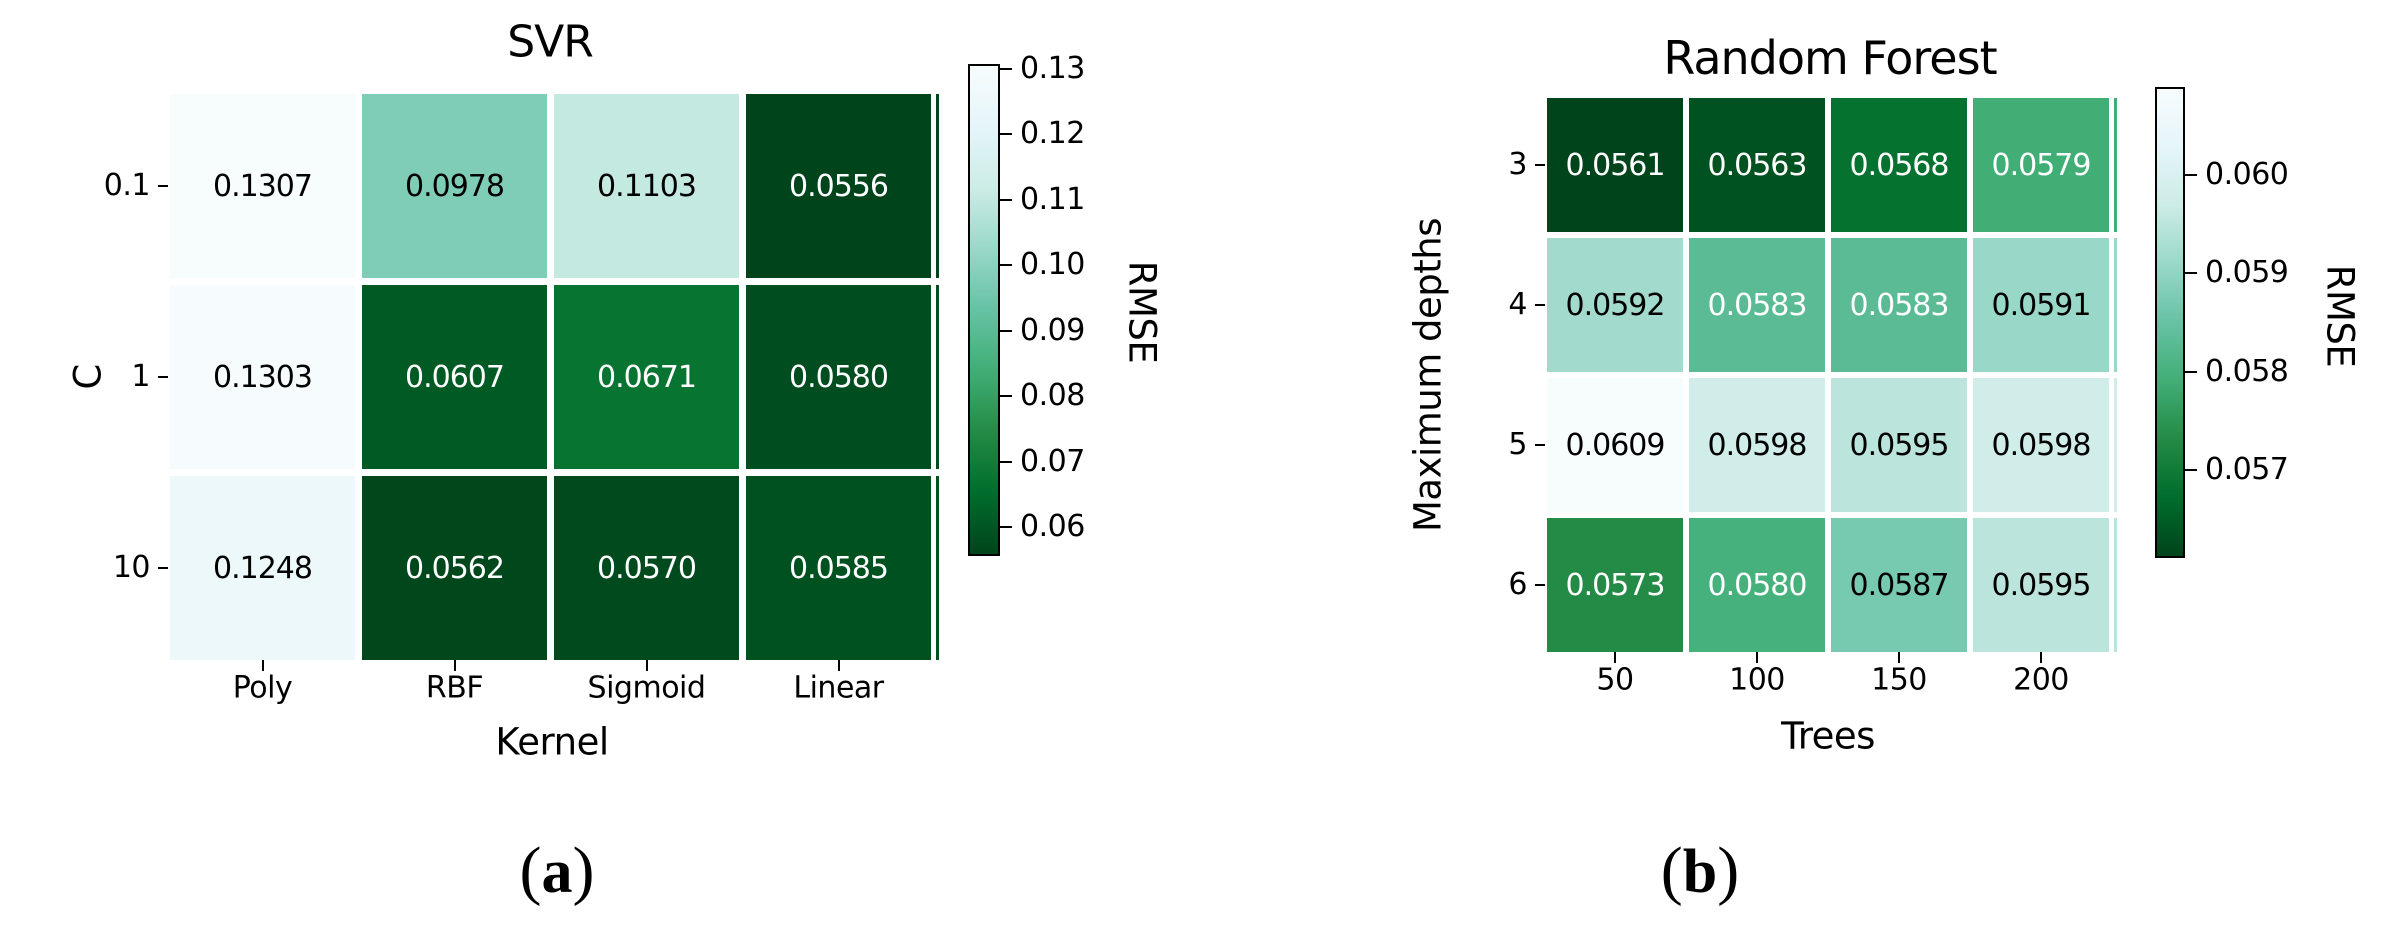 The image size is (2389, 936). Describe the element at coordinates (454, 186) in the screenshot. I see `heatmap-cell: 0.0978` at that location.